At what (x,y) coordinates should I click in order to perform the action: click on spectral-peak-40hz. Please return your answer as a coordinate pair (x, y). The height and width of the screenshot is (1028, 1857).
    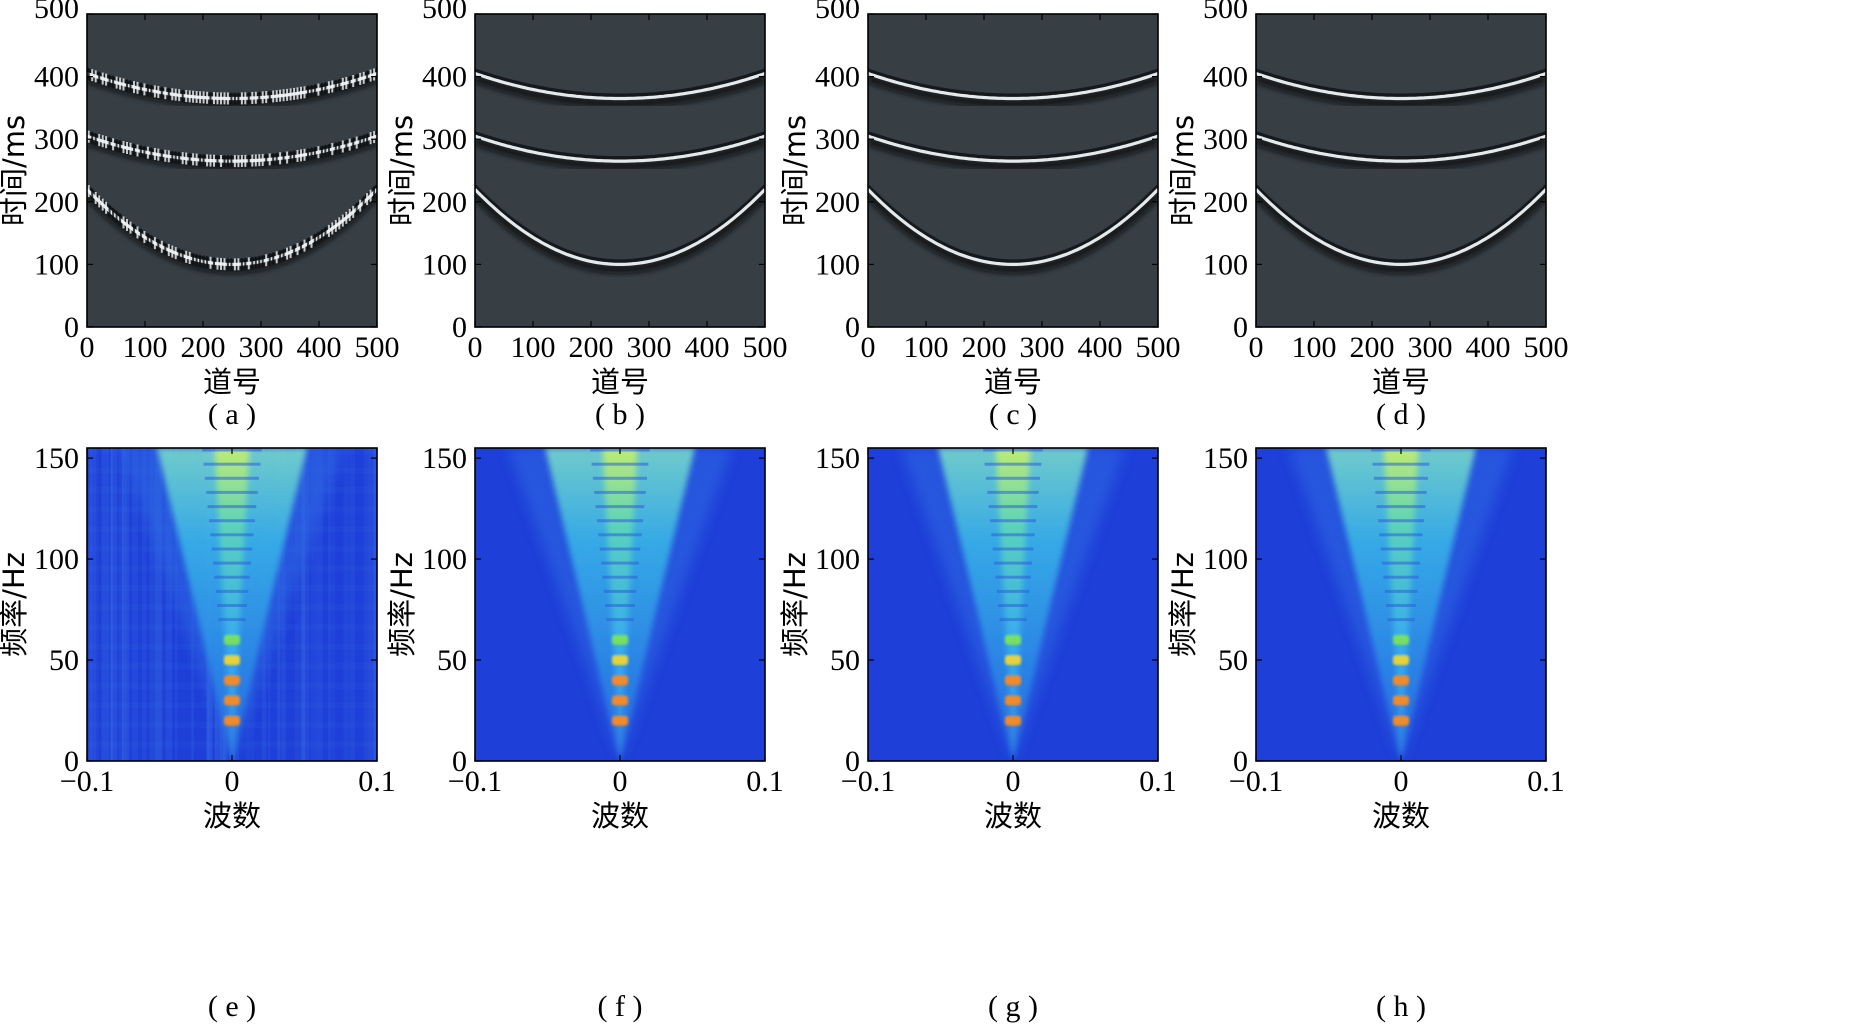
    Looking at the image, I should click on (232, 680).